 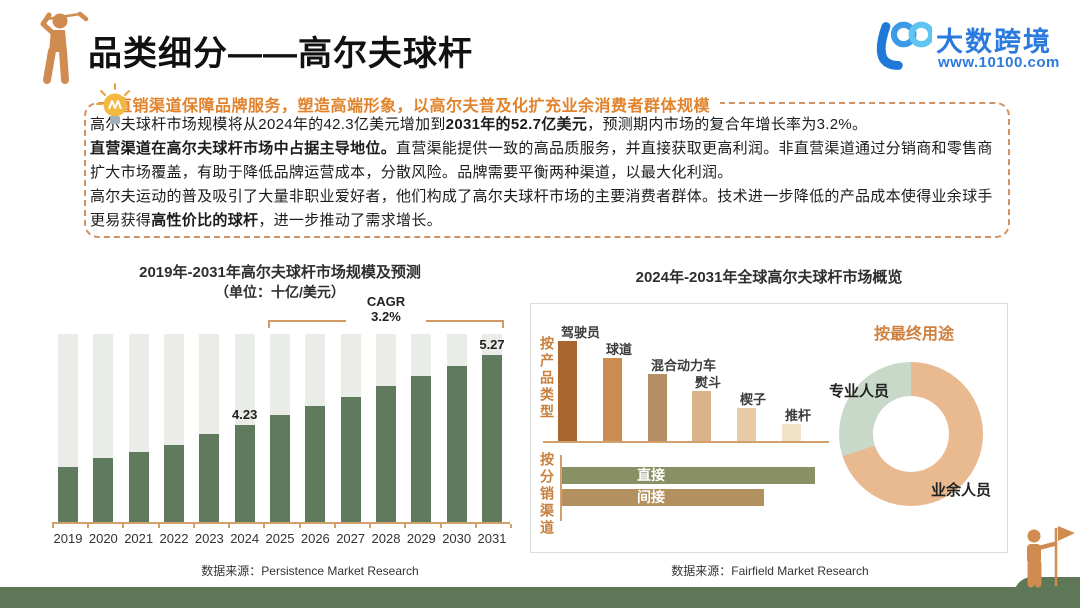 What do you see at coordinates (708, 382) in the screenshot?
I see `product-bar-label: 熨斗` at bounding box center [708, 382].